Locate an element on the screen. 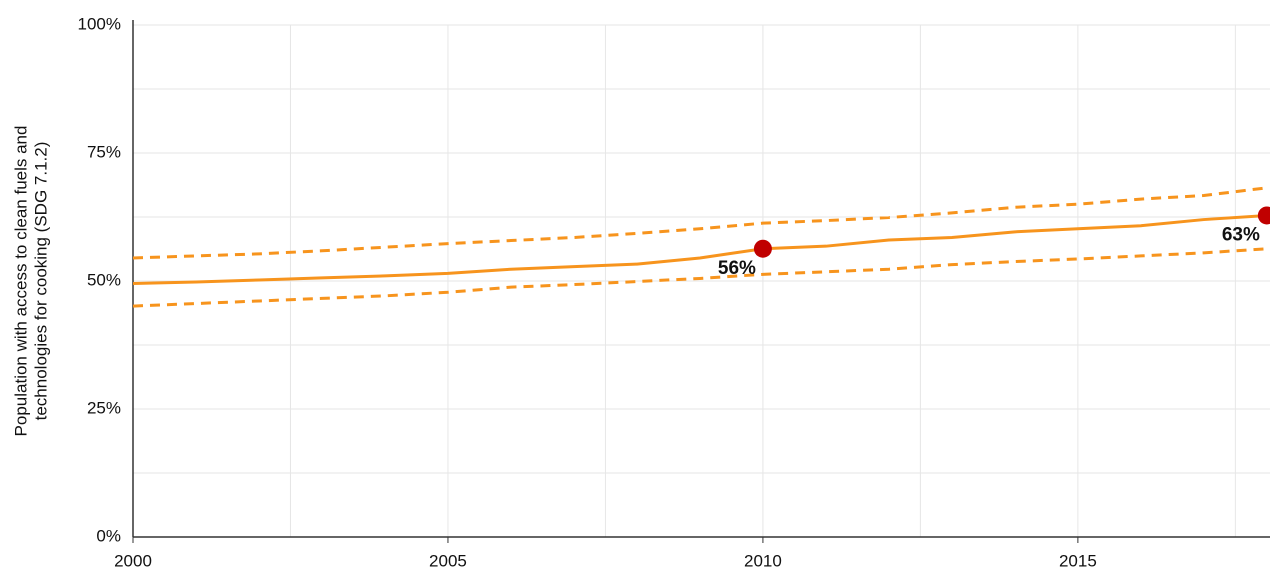  y-tick-label: 100% is located at coordinates (99, 23).